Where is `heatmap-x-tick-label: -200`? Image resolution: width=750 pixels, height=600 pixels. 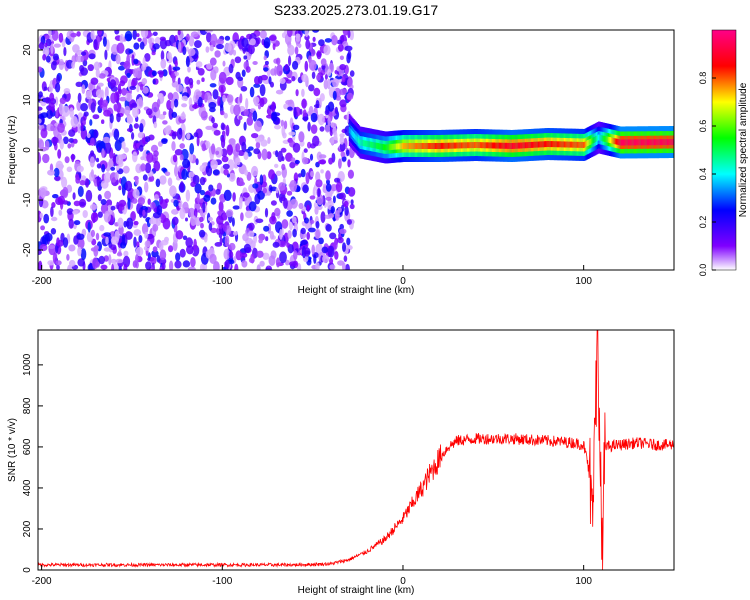 heatmap-x-tick-label: -200 is located at coordinates (42, 281).